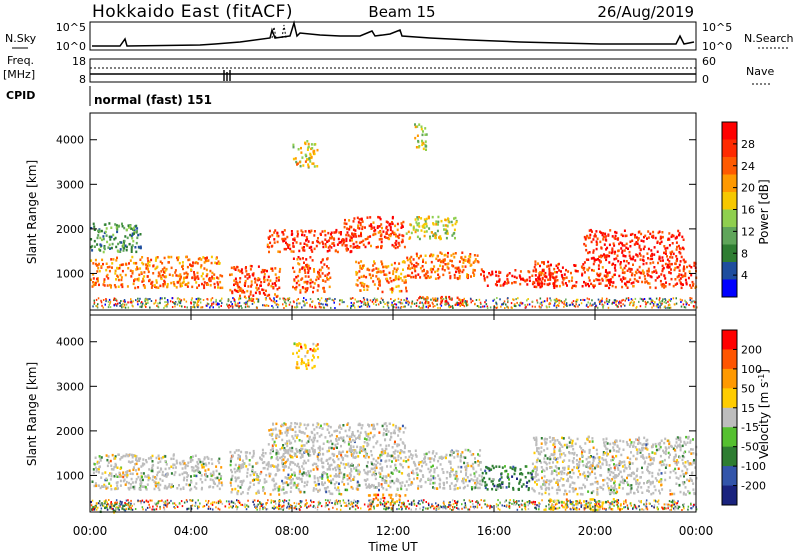  I want to click on freq-label: Freq., so click(20, 60).